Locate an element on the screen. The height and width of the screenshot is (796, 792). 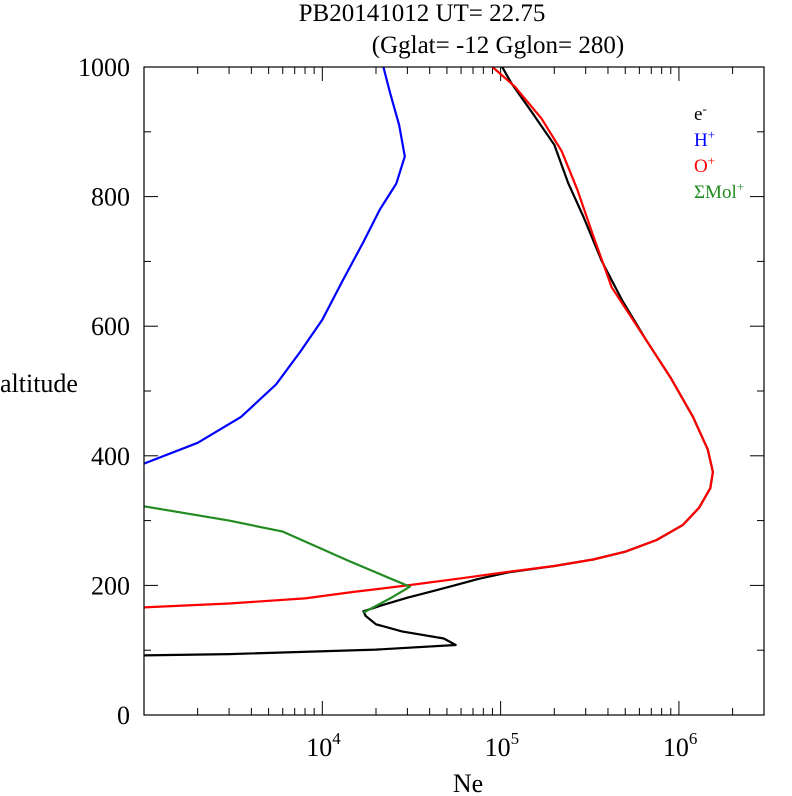
x-tick-exponent: 4 is located at coordinates (336, 738).